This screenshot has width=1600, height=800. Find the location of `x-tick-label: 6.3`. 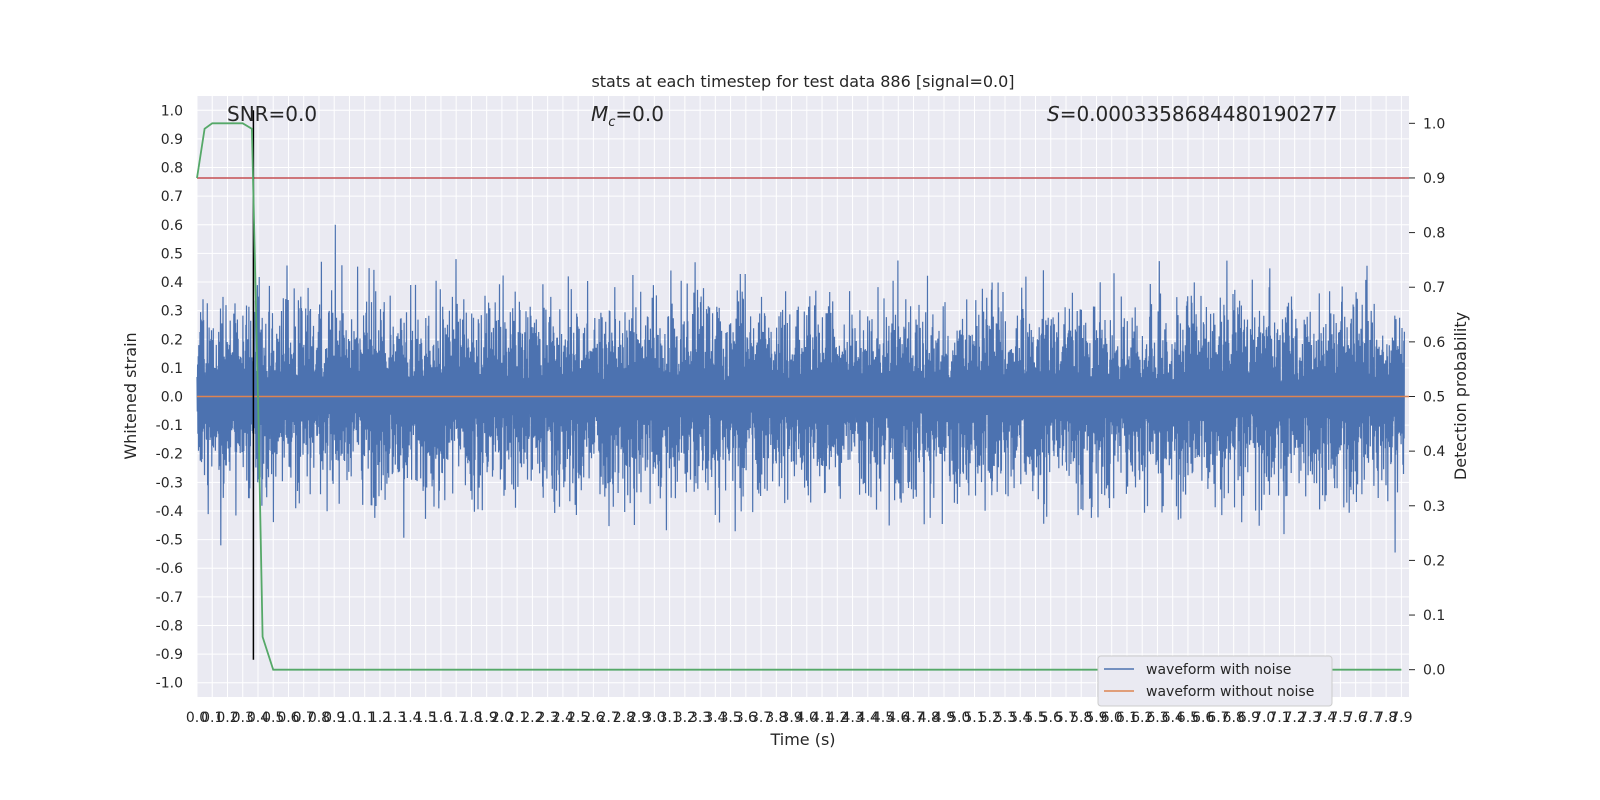

x-tick-label: 6.3 is located at coordinates (1157, 718).